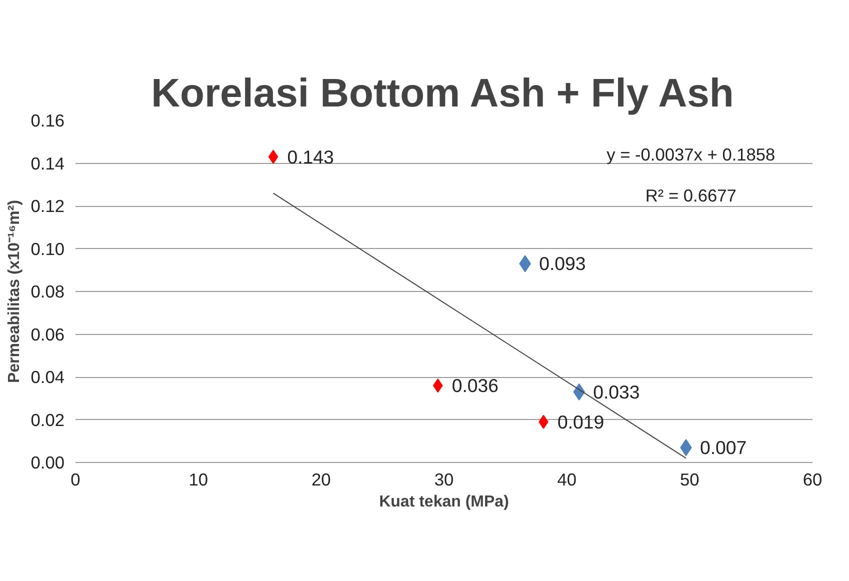 The image size is (849, 581). What do you see at coordinates (690, 480) in the screenshot?
I see `x-tick-label: 50` at bounding box center [690, 480].